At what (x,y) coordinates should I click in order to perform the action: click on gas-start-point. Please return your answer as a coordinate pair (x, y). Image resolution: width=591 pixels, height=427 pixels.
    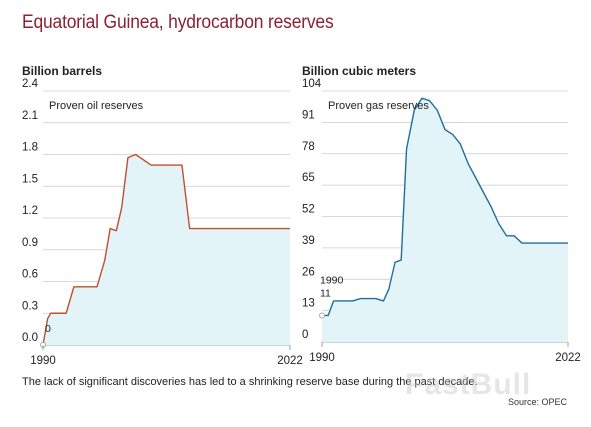
    Looking at the image, I should click on (322, 315).